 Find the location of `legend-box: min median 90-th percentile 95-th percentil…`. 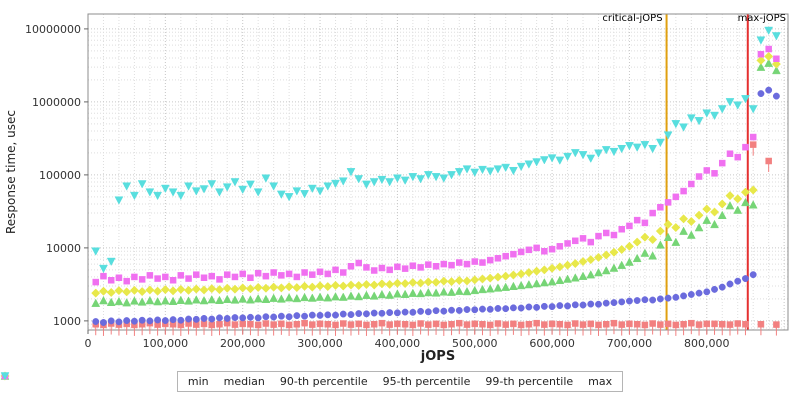

legend-box: min median 90-th percentile 95-th percentil… is located at coordinates (312, 381).